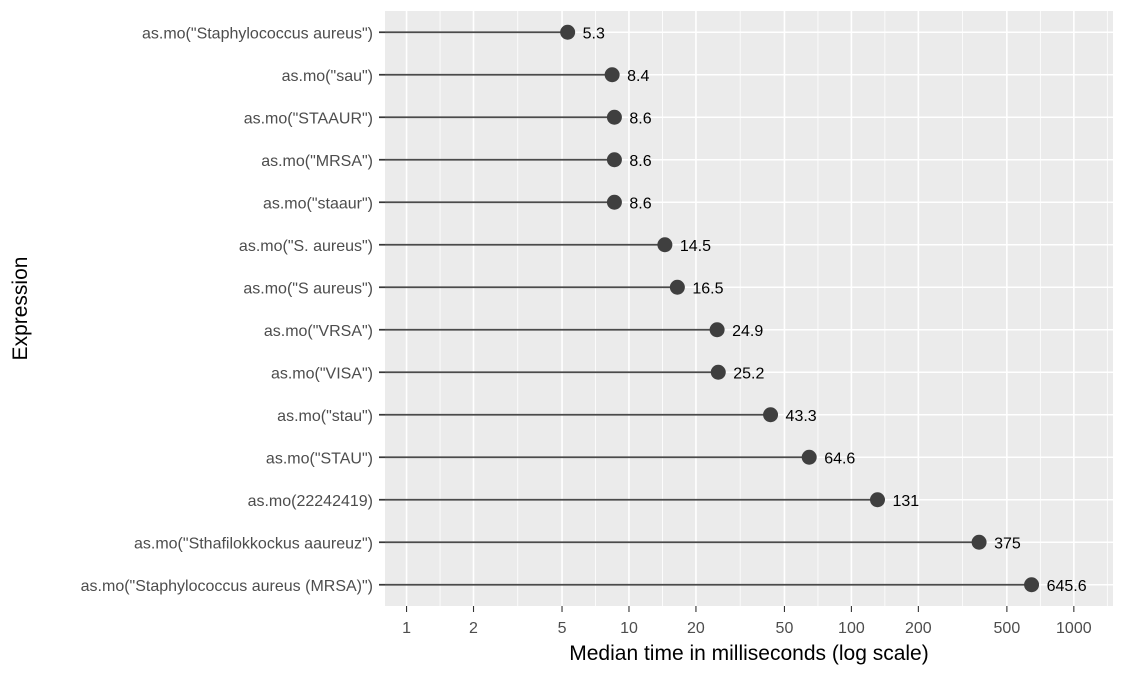 The height and width of the screenshot is (675, 1125). What do you see at coordinates (319, 458) in the screenshot?
I see `y-tick-label: as.mo("STAU")` at bounding box center [319, 458].